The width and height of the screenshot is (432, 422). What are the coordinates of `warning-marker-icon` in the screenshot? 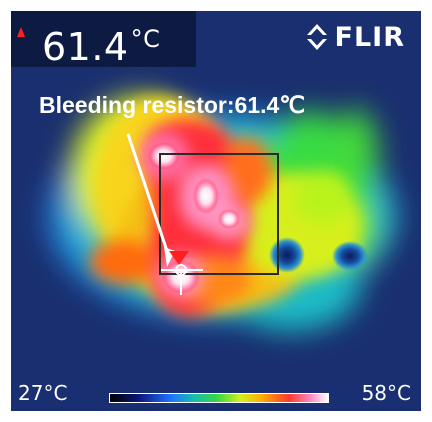 It's located at (21, 32).